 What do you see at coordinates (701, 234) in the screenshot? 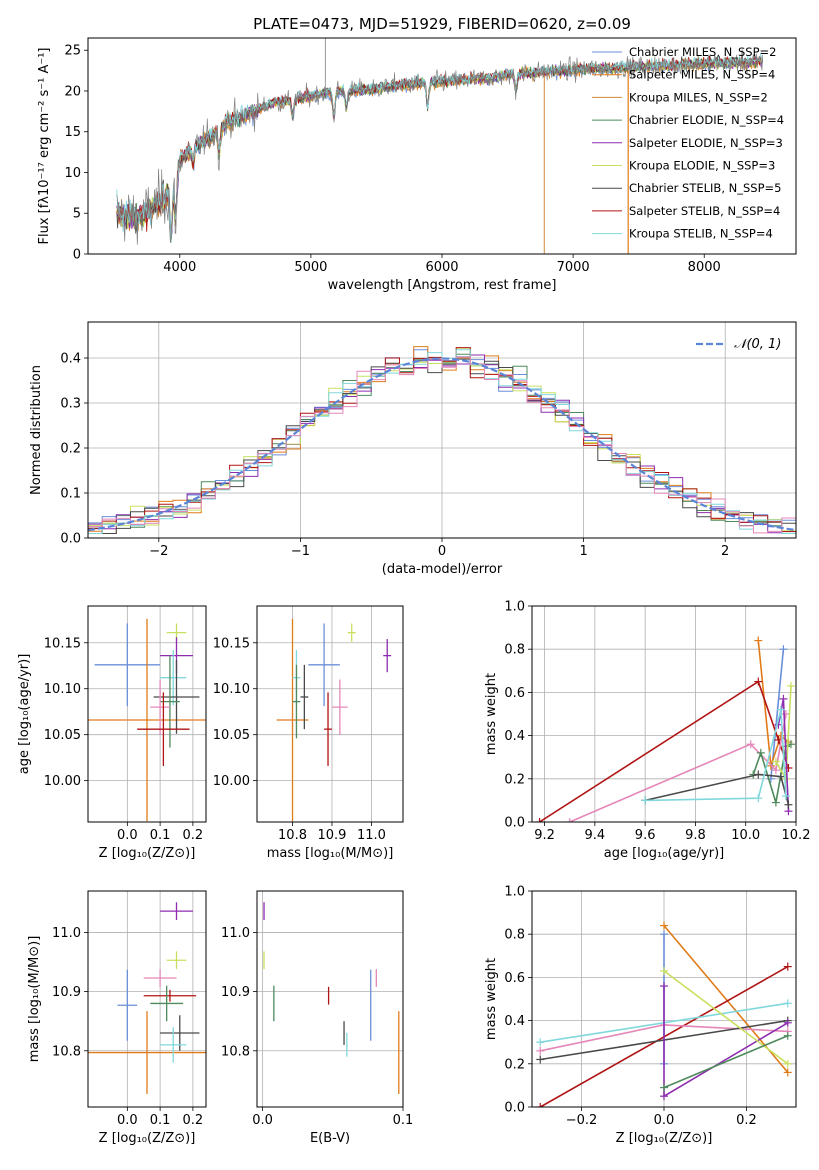
I see `legend-label: Kroupa STELIB, N_SSP=4` at bounding box center [701, 234].